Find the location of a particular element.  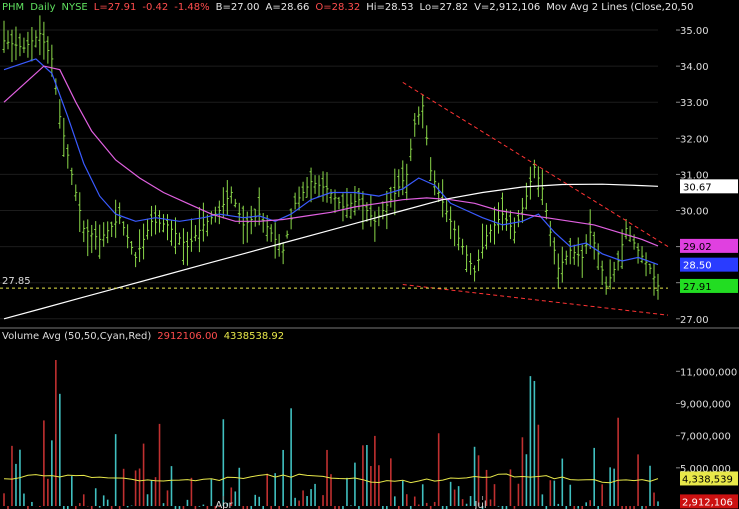

low: Lo=27.82 is located at coordinates (444, 7).